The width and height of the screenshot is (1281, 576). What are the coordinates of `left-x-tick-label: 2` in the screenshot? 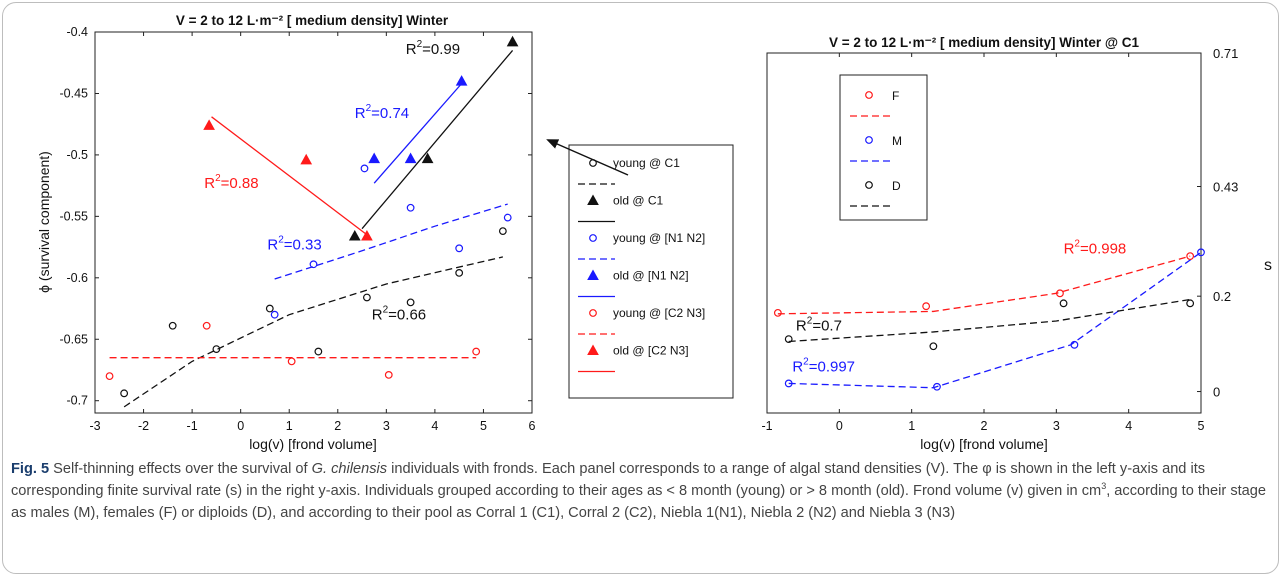 It's located at (337, 426).